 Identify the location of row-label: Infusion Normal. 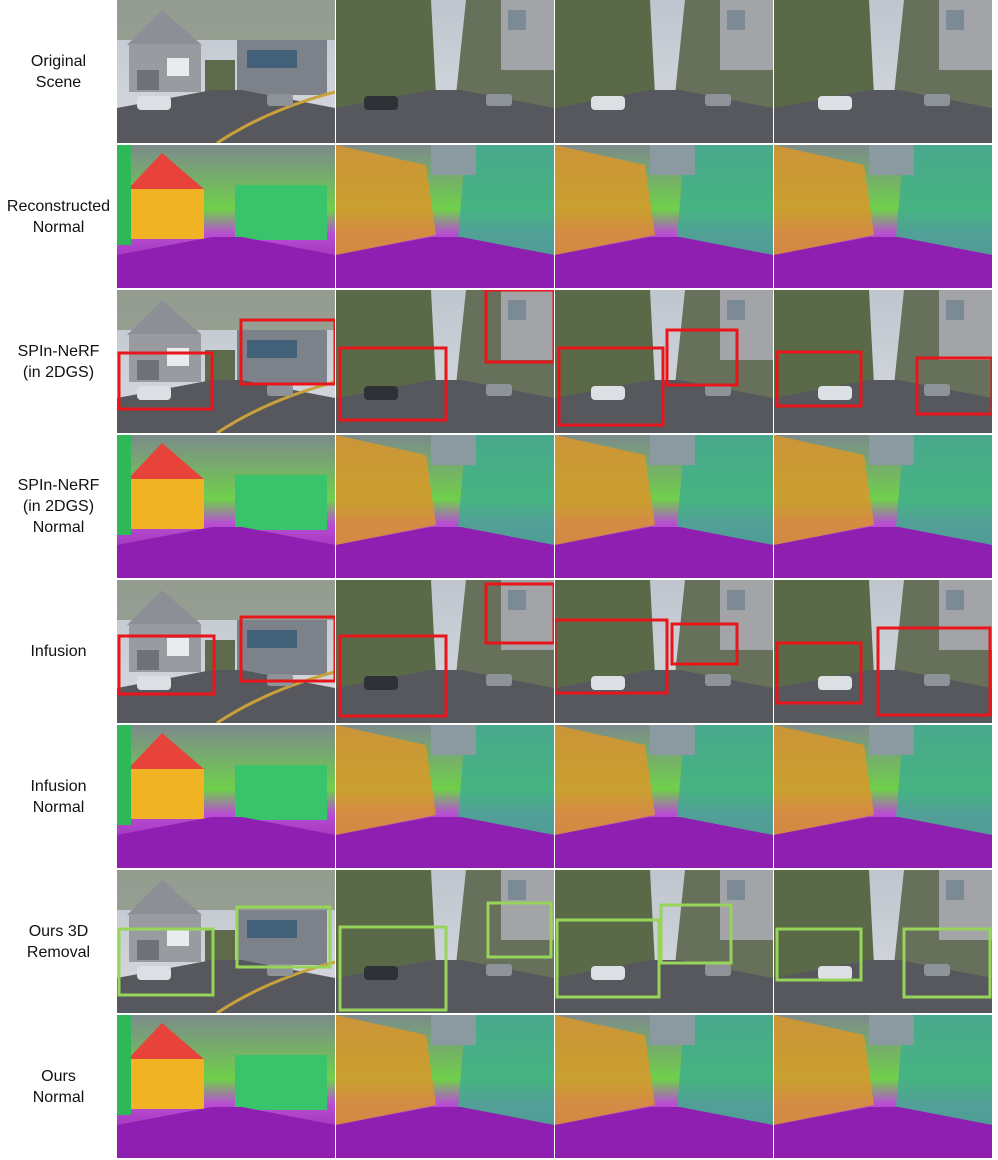
(58, 796).